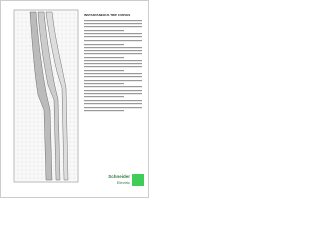  What do you see at coordinates (107, 15) in the screenshot?
I see `title: INSTANTANEOUS TRIP CURVES` at bounding box center [107, 15].